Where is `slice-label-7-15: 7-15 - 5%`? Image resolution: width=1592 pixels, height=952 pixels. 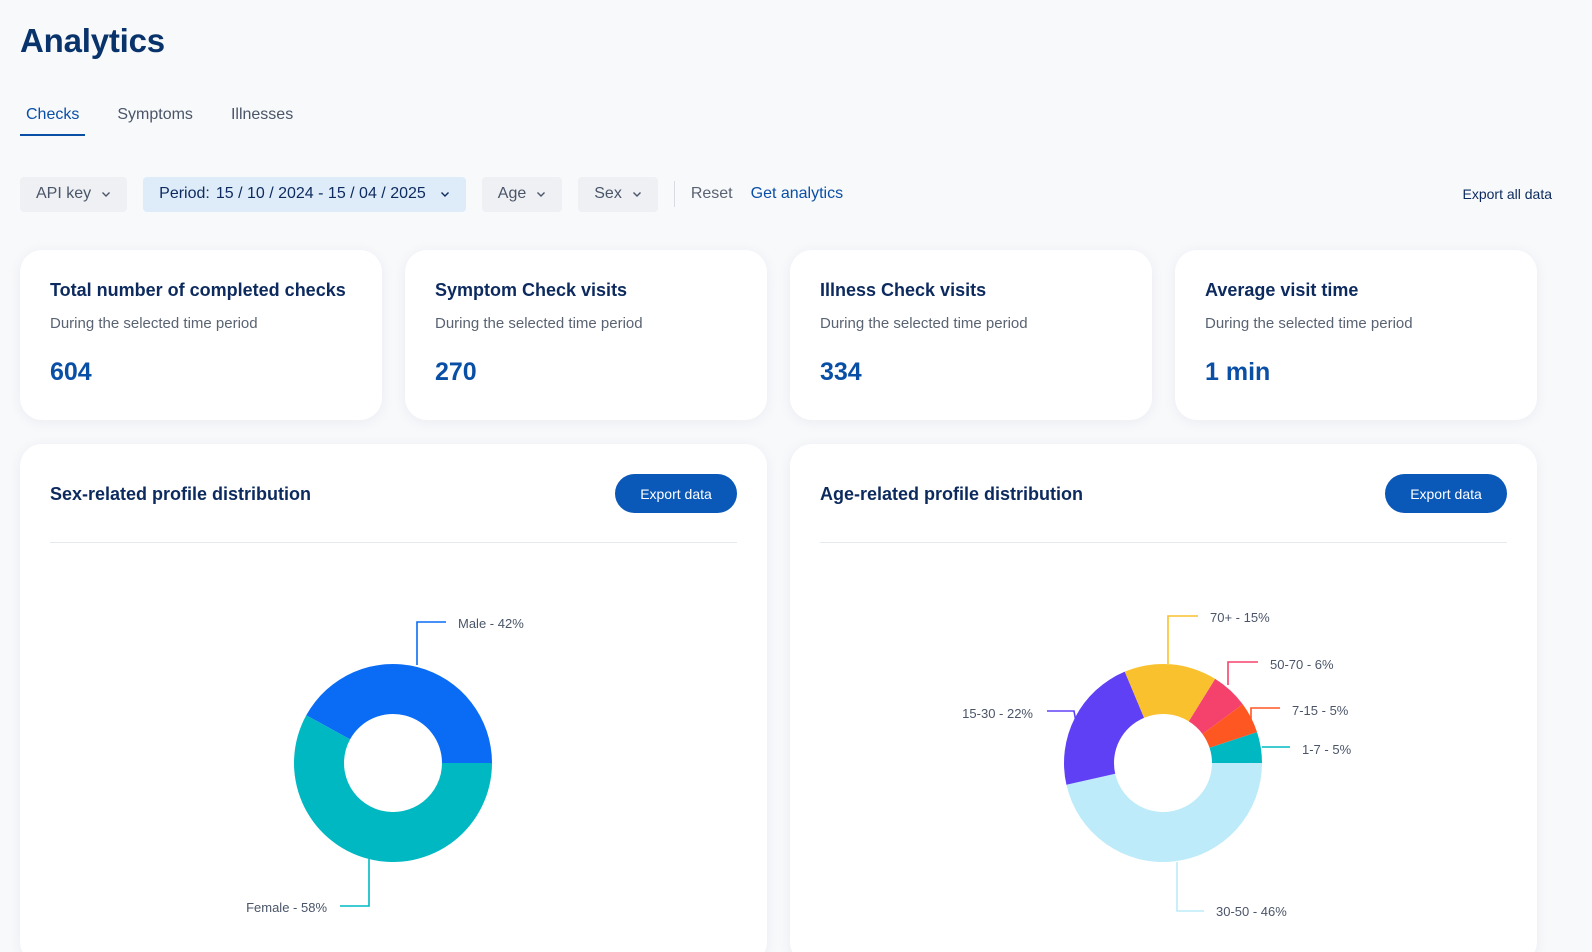
slice-label-7-15: 7-15 - 5% is located at coordinates (1320, 710).